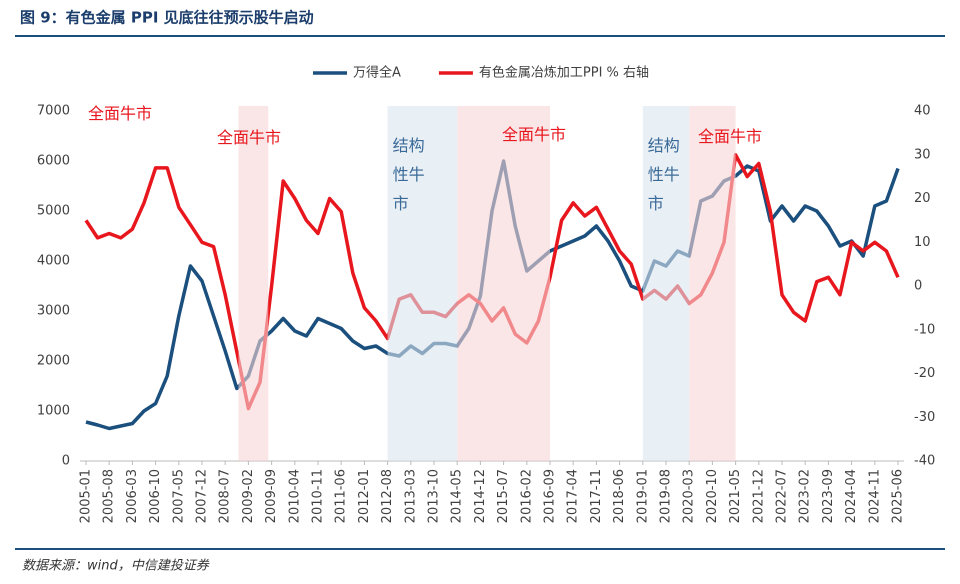 Image resolution: width=960 pixels, height=584 pixels. Describe the element at coordinates (53, 361) in the screenshot. I see `y-tick-label: 2000` at that location.